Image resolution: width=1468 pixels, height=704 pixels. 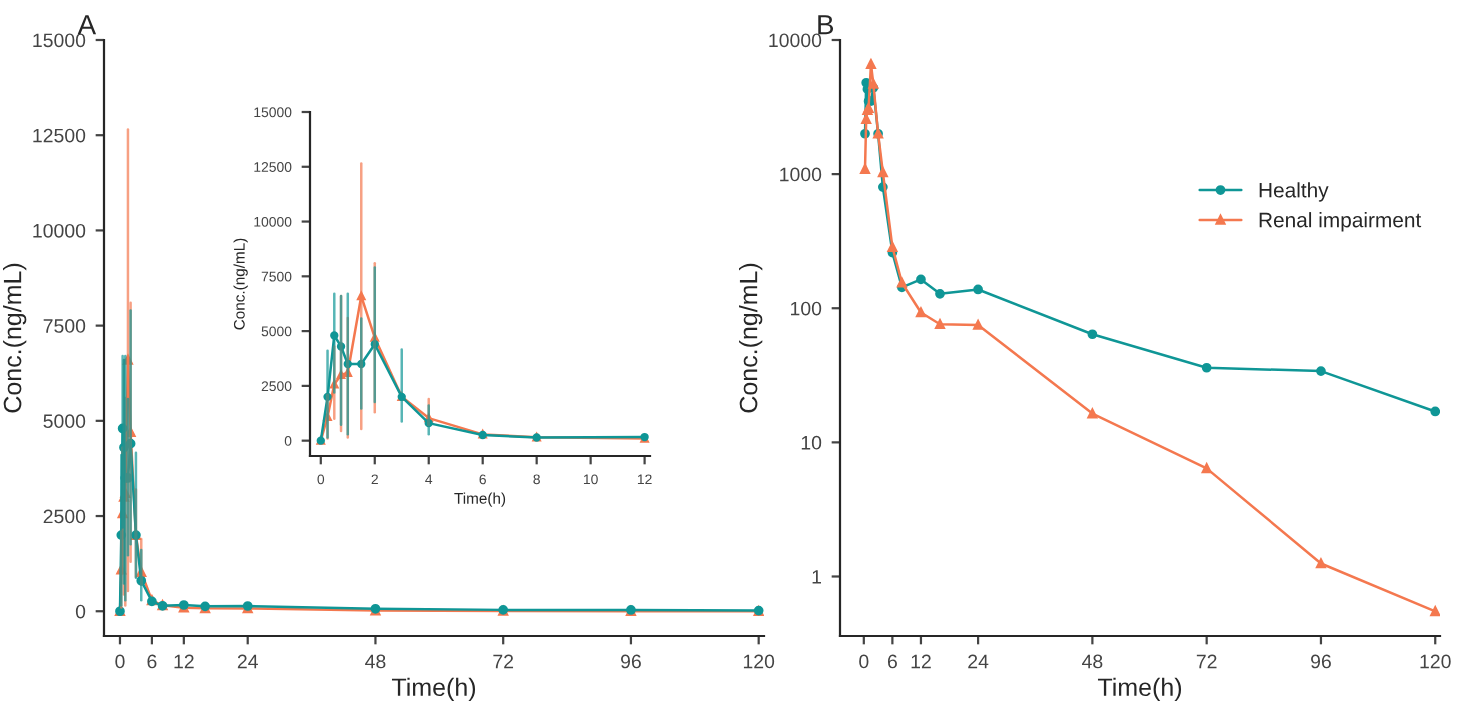 I want to click on y-tick-label: 12500, so click(x=59, y=135).